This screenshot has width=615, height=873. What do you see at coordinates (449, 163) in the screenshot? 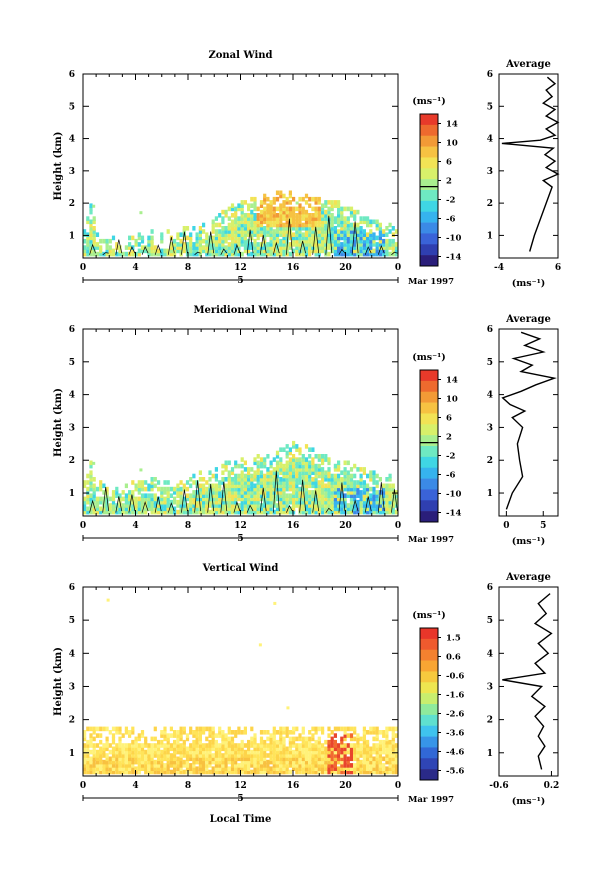
I see `colorbar-tick-label: 6` at bounding box center [449, 163].